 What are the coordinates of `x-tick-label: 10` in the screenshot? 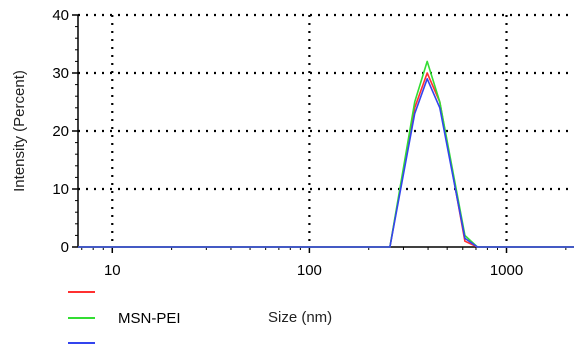 It's located at (112, 270).